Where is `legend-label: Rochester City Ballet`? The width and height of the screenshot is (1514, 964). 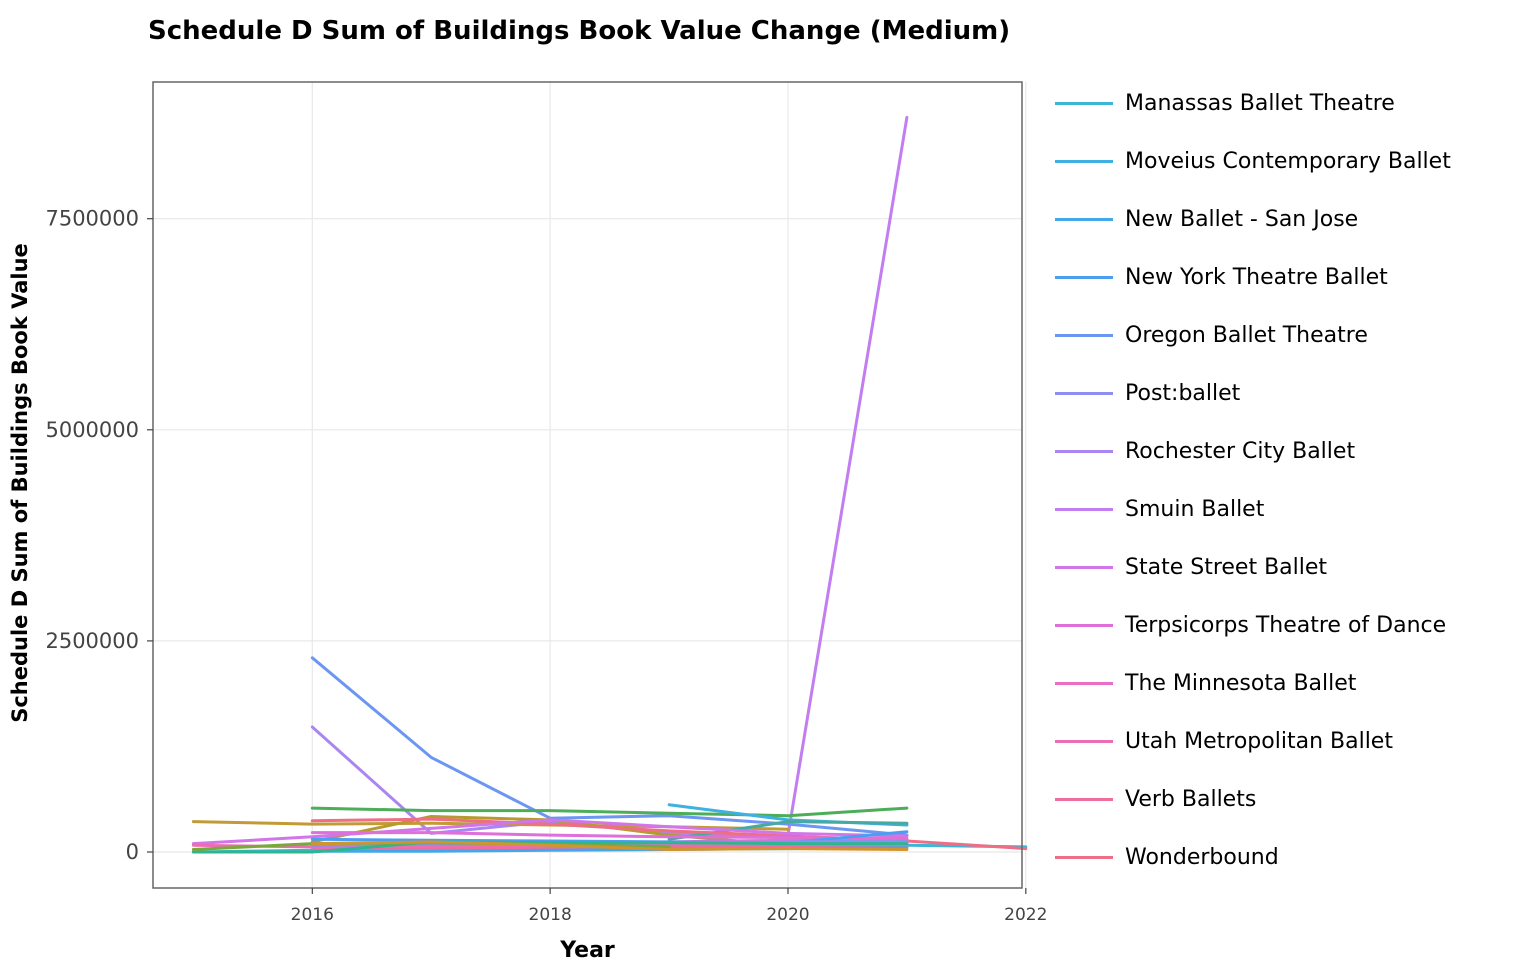 legend-label: Rochester City Ballet is located at coordinates (1240, 451).